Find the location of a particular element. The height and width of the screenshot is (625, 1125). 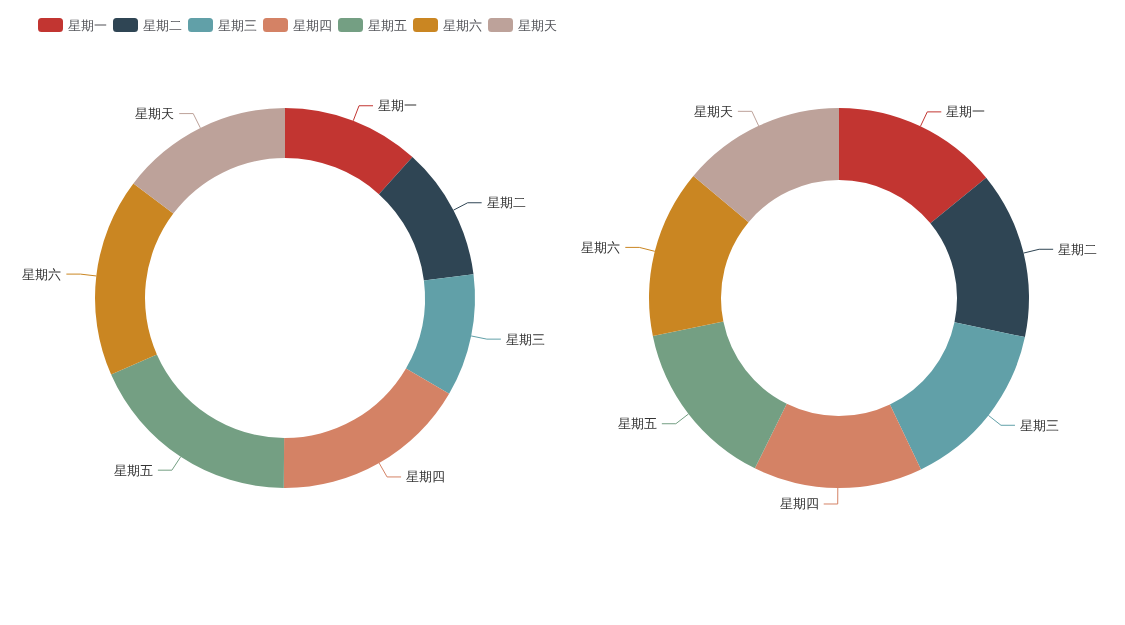

legend-label: 星期三 is located at coordinates (237, 25).